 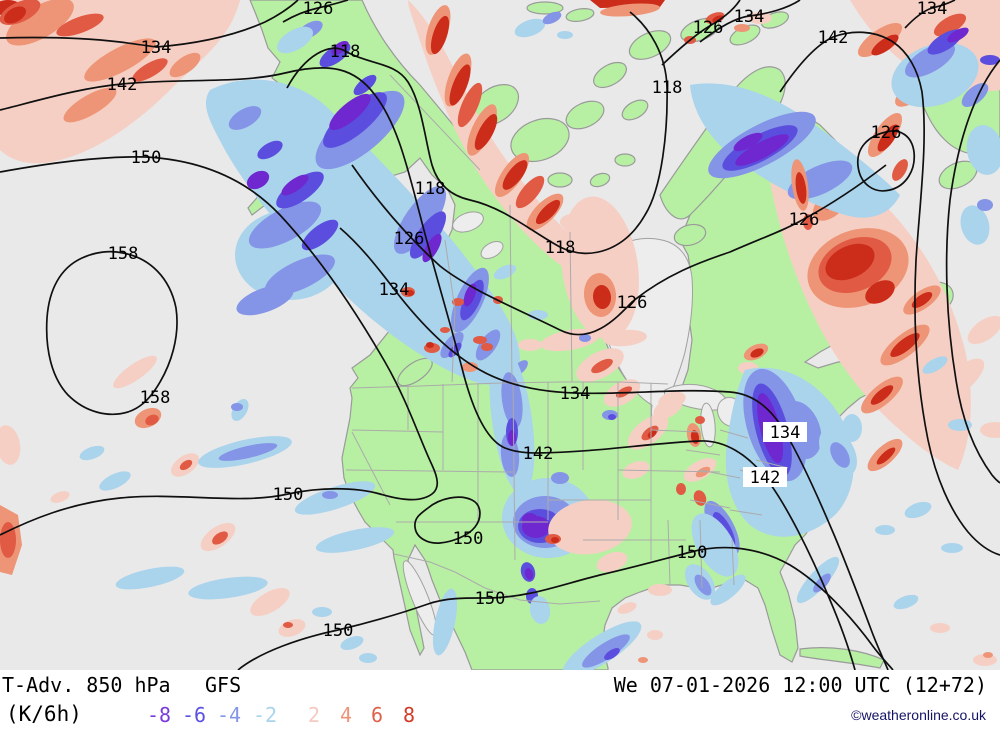 What do you see at coordinates (223, 685) in the screenshot?
I see `model-name: GFS` at bounding box center [223, 685].